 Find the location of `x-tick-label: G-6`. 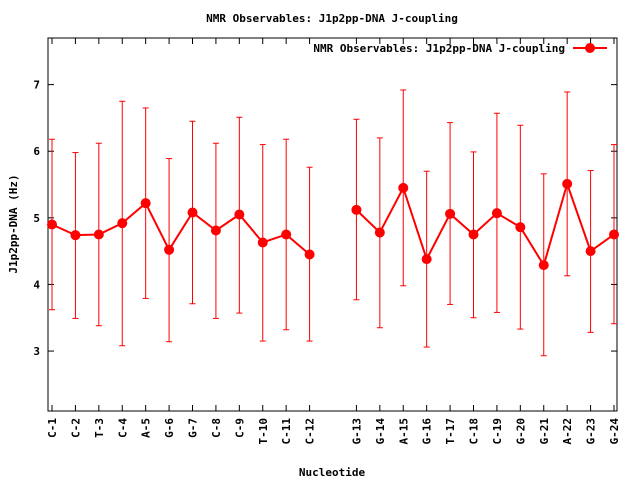

x-tick-label: G-6 is located at coordinates (169, 428).